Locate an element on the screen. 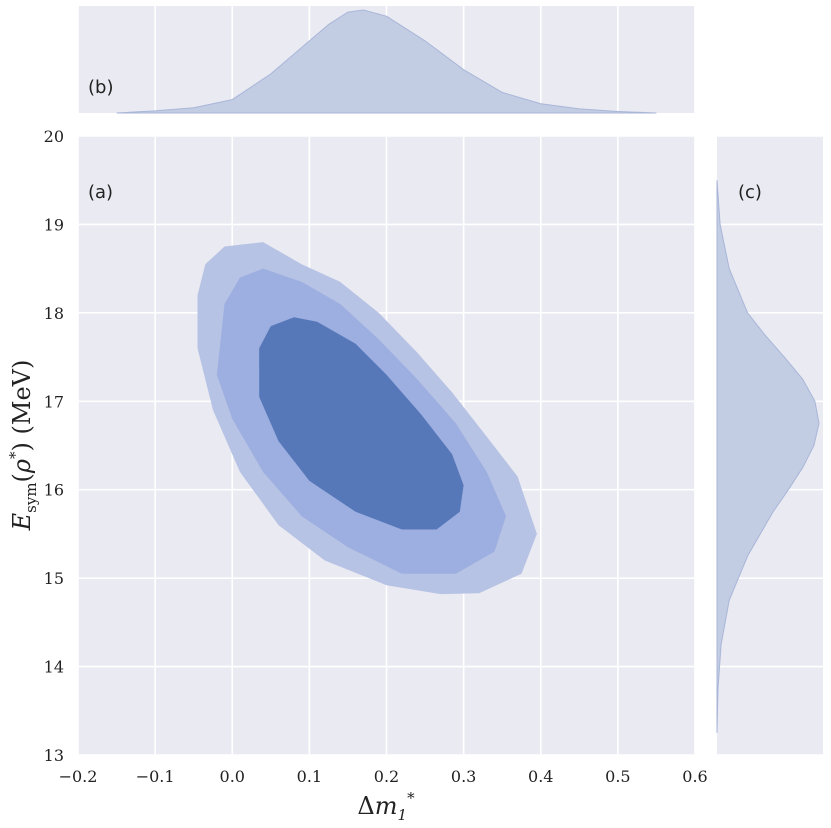 This screenshot has height=828, width=831. panel-label-c: (c) is located at coordinates (750, 192).